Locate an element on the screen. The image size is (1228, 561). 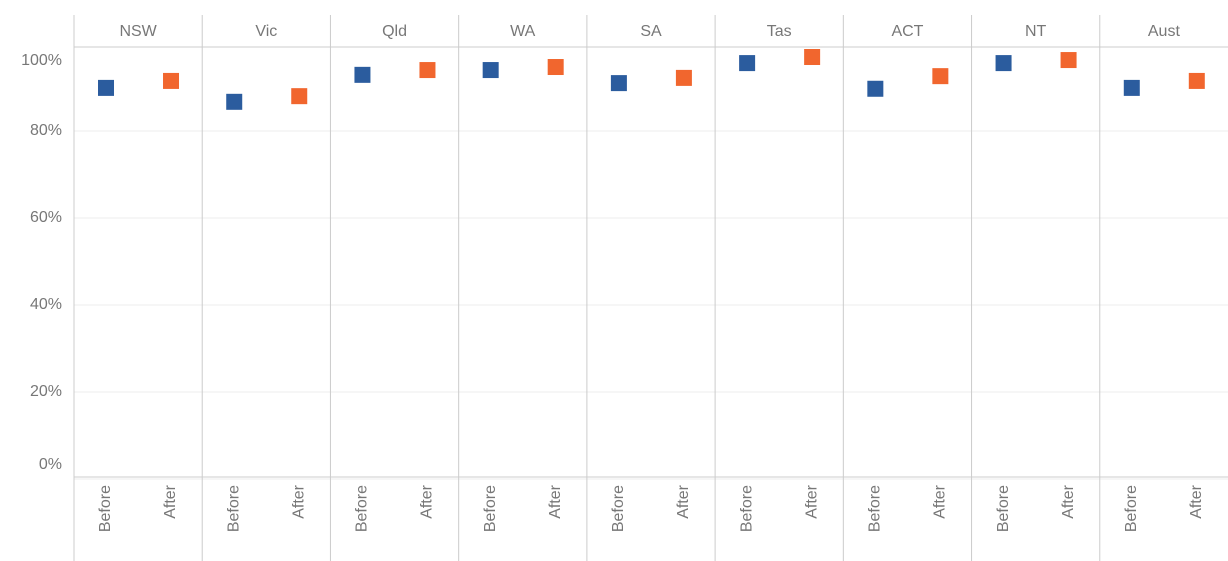
y-tick-label: 20% is located at coordinates (46, 391).